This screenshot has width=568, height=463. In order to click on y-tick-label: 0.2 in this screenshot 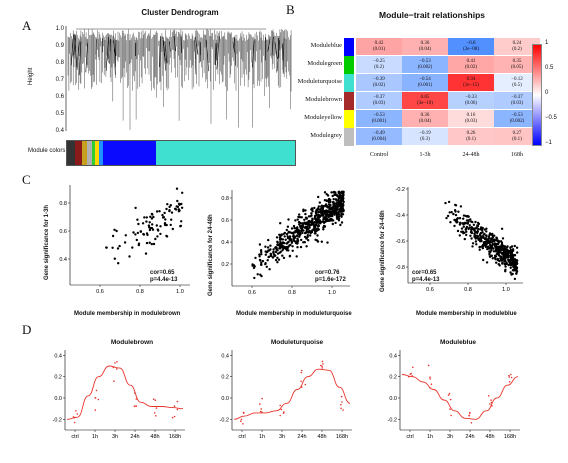, I will do `click(225, 378)`.